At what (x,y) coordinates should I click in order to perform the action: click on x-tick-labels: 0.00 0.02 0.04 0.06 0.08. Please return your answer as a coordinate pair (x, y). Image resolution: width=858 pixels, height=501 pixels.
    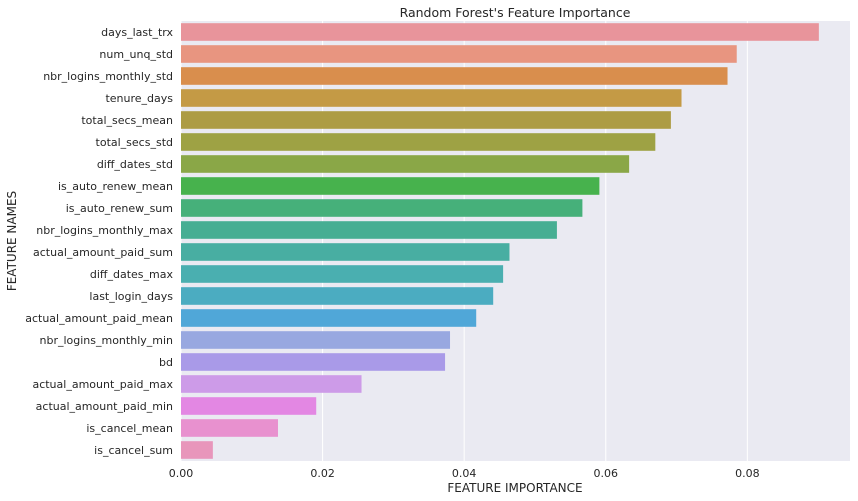
    Looking at the image, I should click on (464, 473).